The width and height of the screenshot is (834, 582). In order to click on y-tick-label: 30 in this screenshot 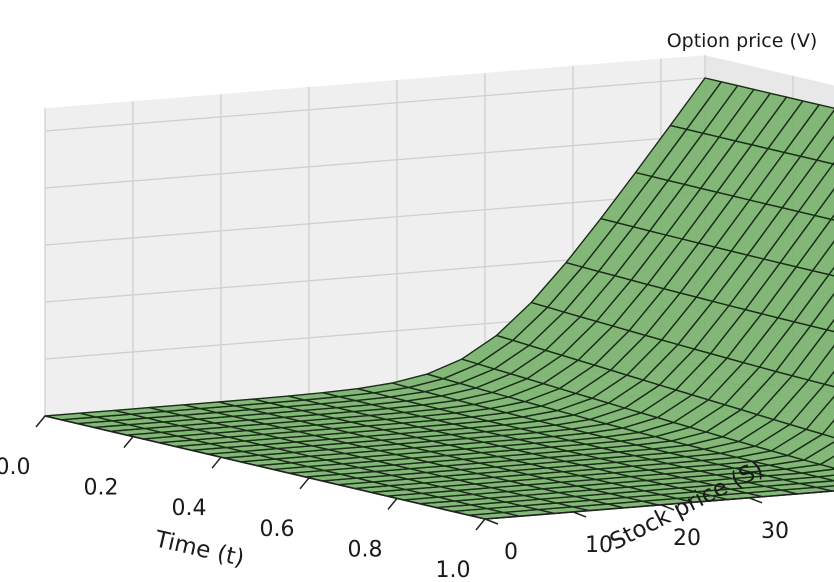, I will do `click(775, 531)`.